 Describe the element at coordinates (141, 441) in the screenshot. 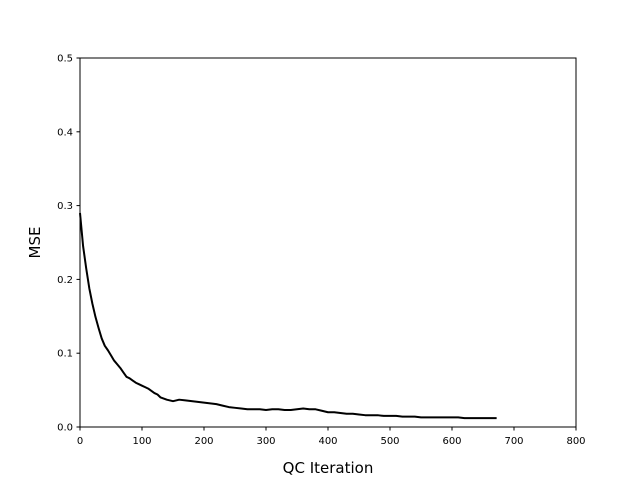

I see `x-tick-label: 100` at that location.